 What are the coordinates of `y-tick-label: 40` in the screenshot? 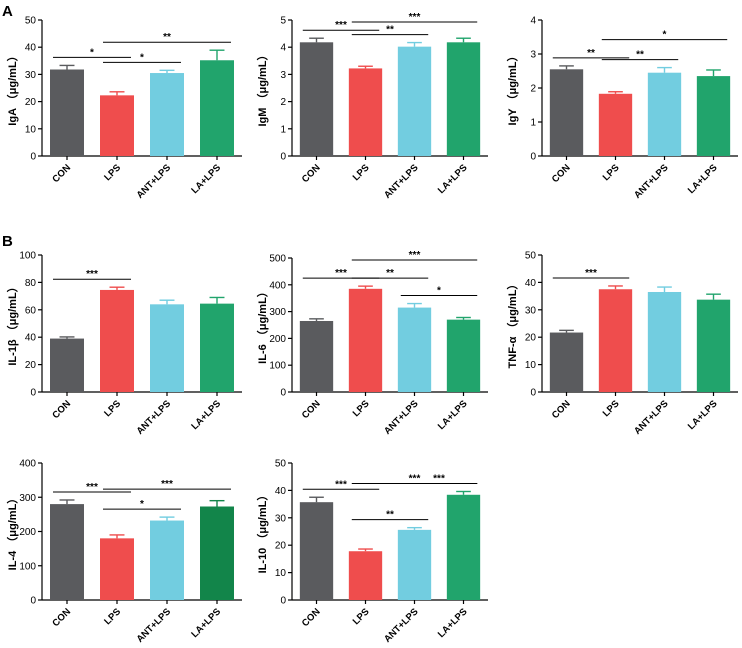 It's located at (31, 48).